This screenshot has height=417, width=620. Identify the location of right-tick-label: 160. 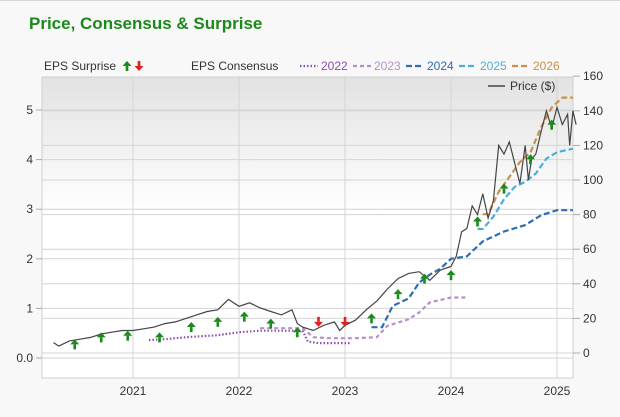
(593, 76).